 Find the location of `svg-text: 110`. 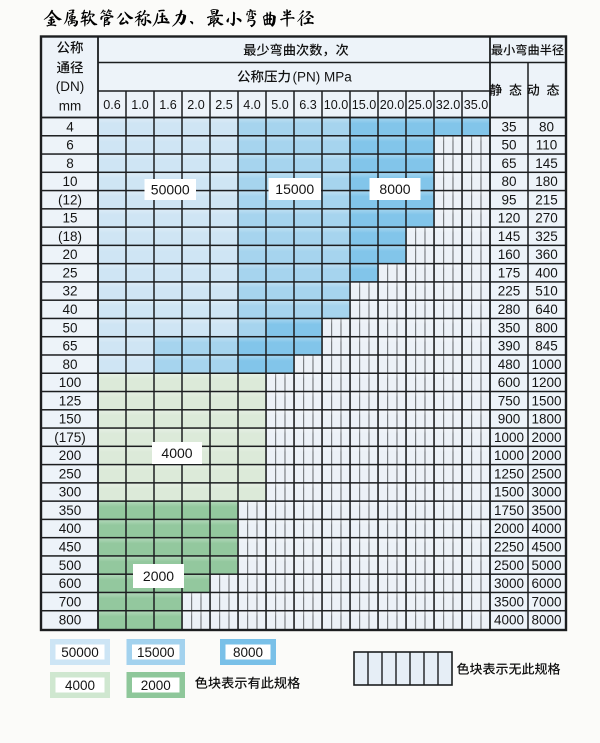

svg-text: 110 is located at coordinates (547, 145).